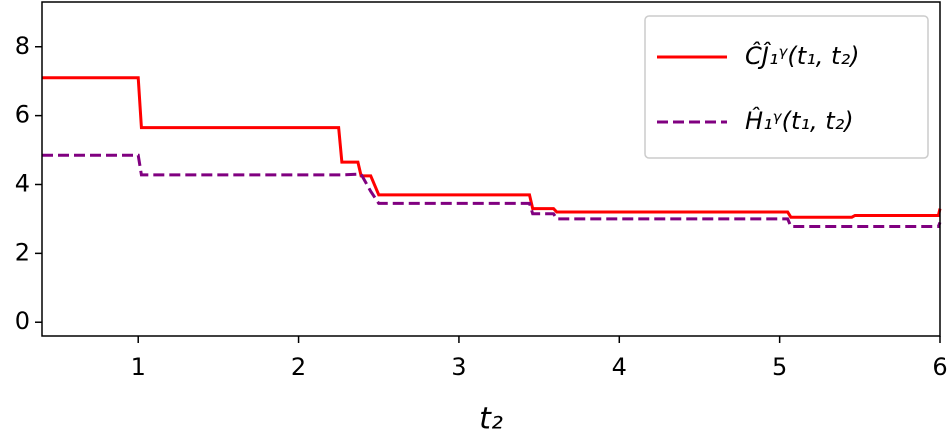 The width and height of the screenshot is (950, 444). I want to click on x-axis-label: t₂, so click(491, 419).